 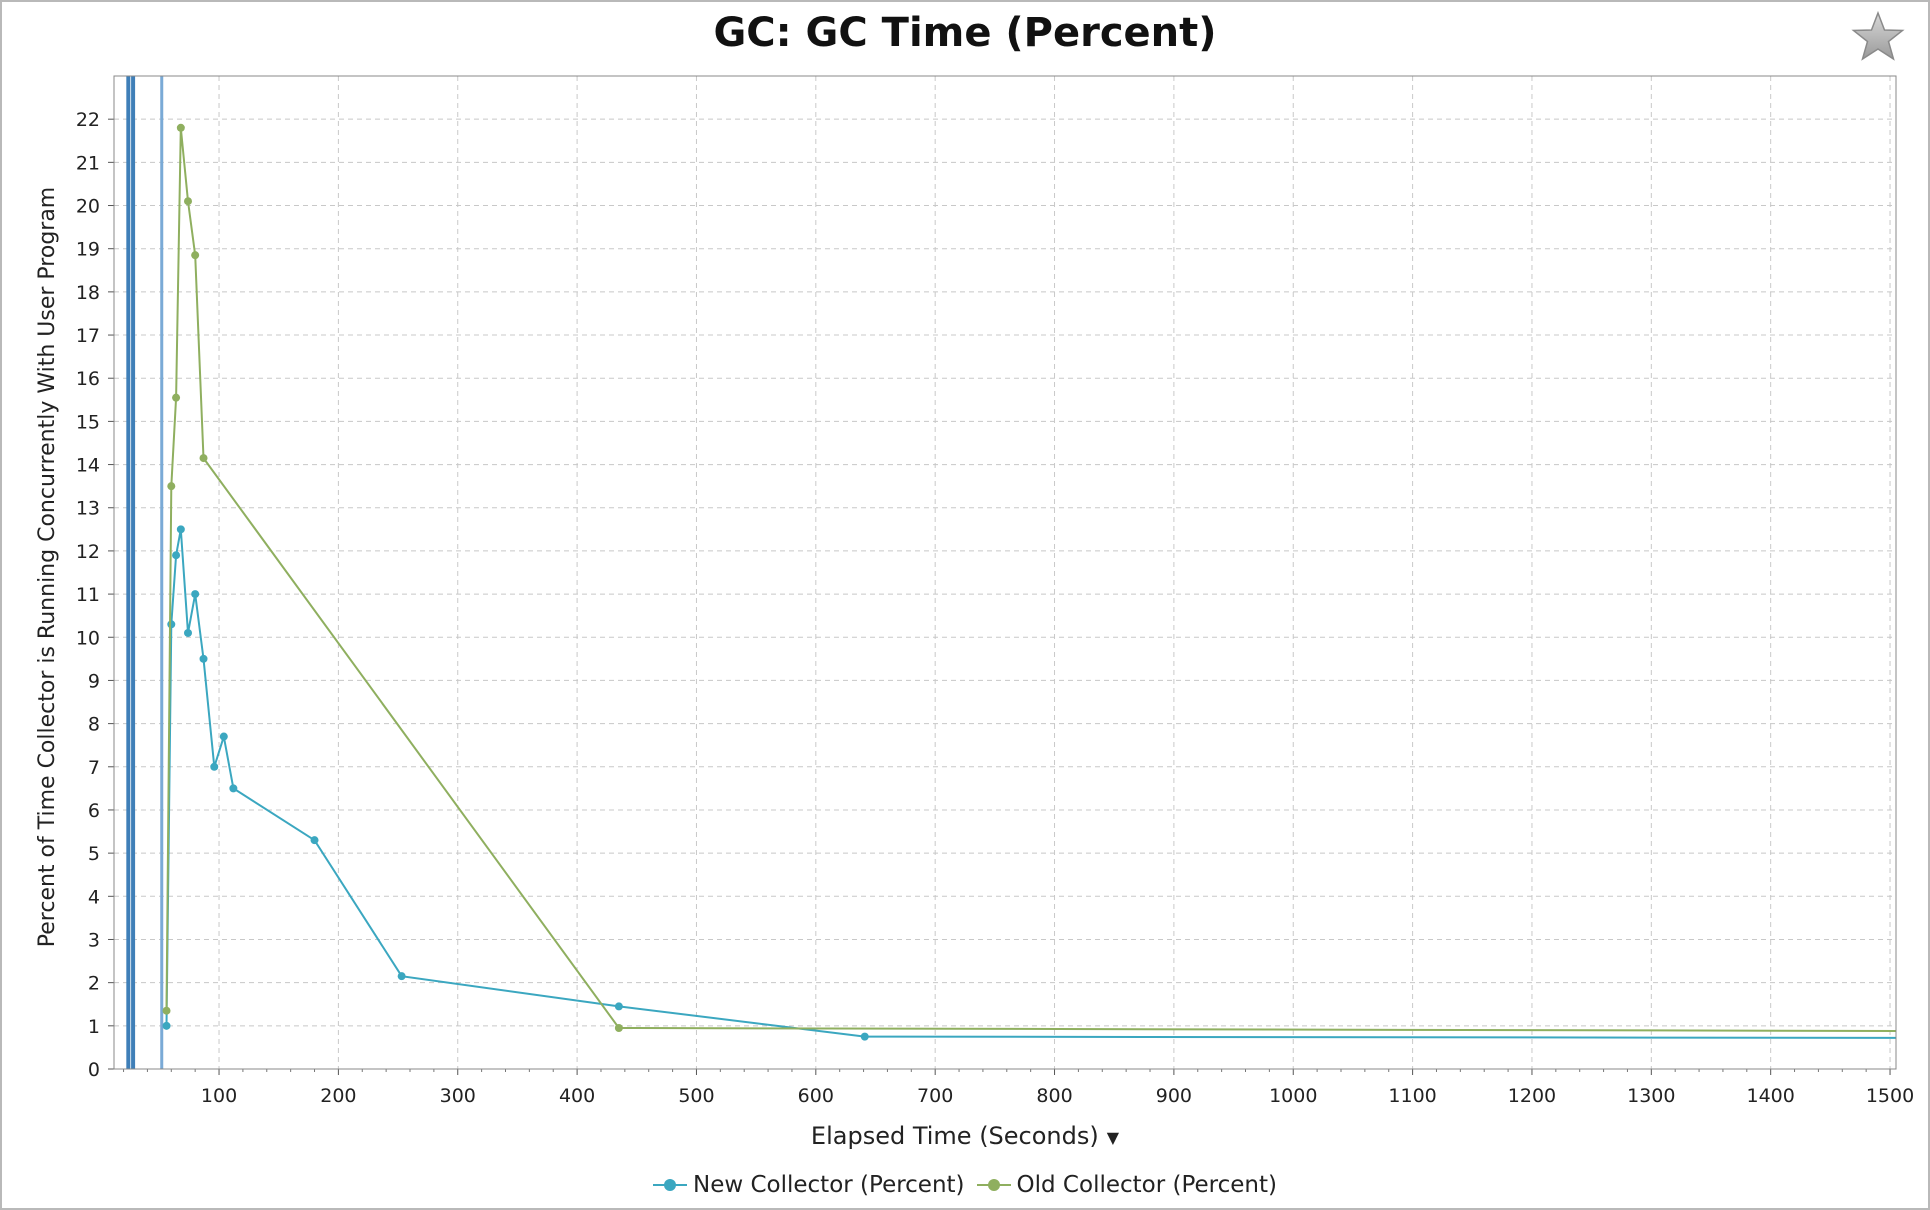 I want to click on y-tick-label: 1, so click(x=94, y=1027).